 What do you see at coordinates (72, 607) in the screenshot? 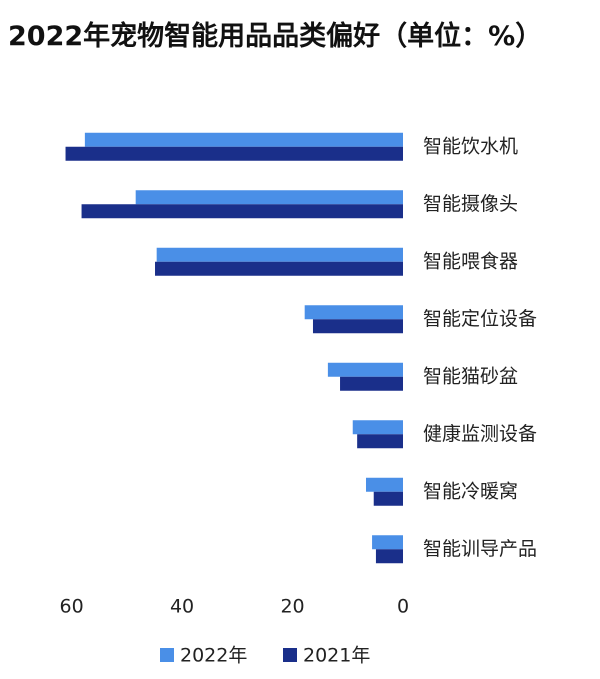
I see `x-tick-label: 60` at bounding box center [72, 607].